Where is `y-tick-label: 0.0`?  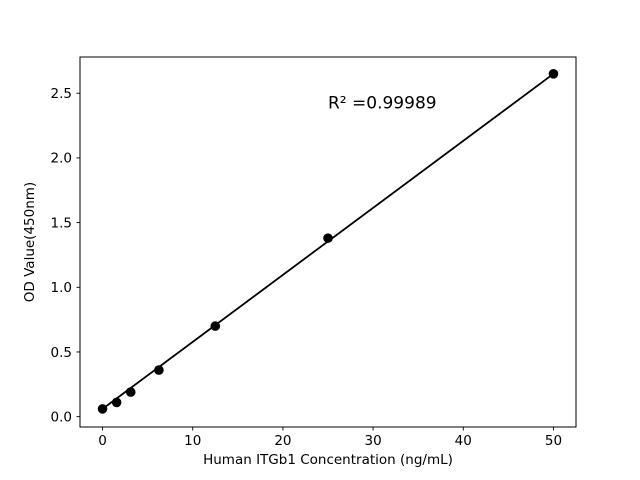 y-tick-label: 0.0 is located at coordinates (61, 417).